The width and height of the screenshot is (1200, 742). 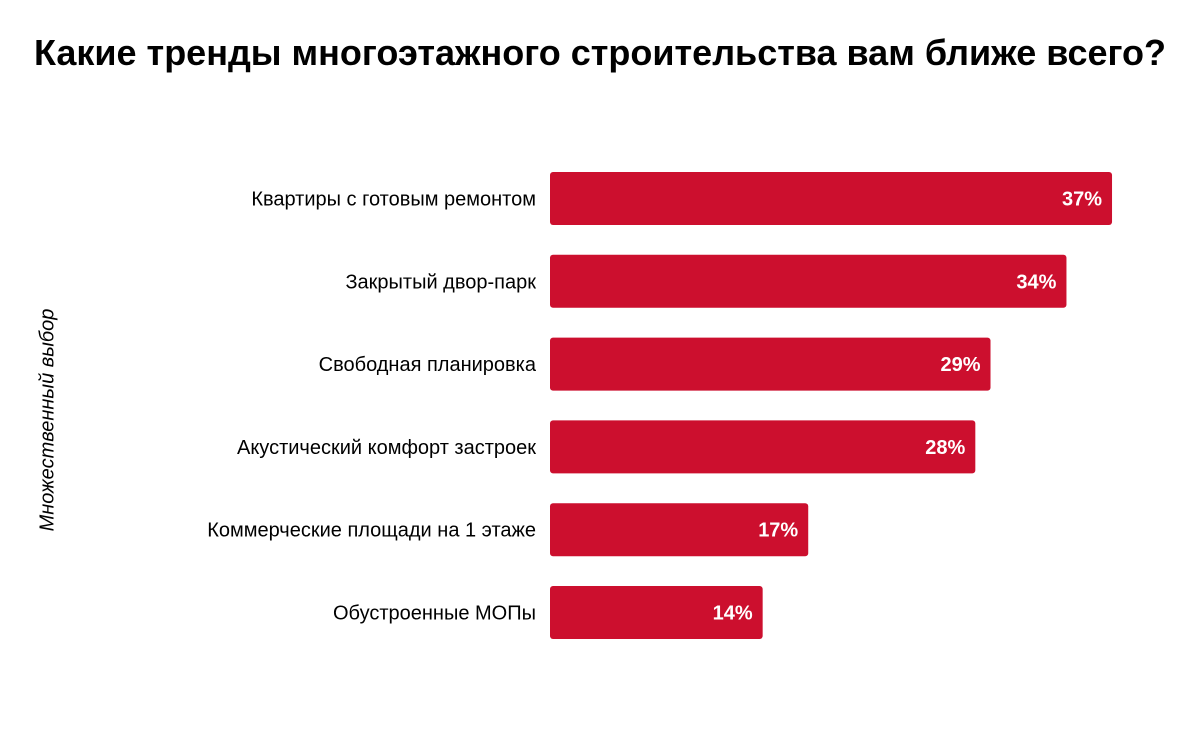 I want to click on category-label: Свободная планировка, so click(x=428, y=365).